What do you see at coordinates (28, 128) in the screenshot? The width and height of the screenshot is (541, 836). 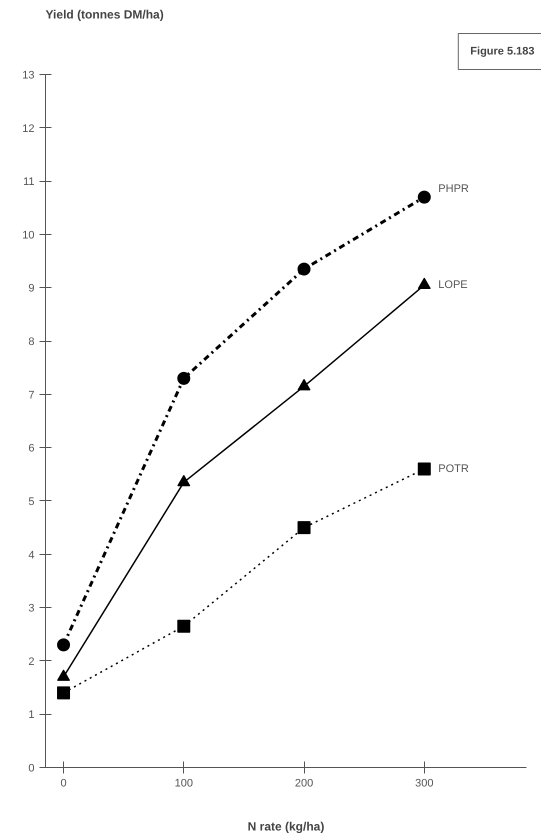 I see `y-tick-label: 12` at bounding box center [28, 128].